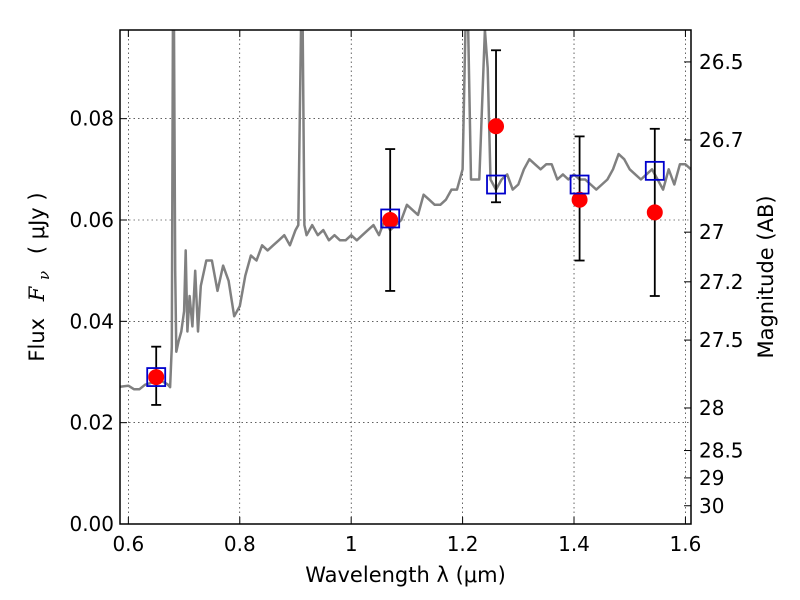 Image resolution: width=800 pixels, height=600 pixels. What do you see at coordinates (721, 62) in the screenshot?
I see `y2-tick-label: 26.5` at bounding box center [721, 62].